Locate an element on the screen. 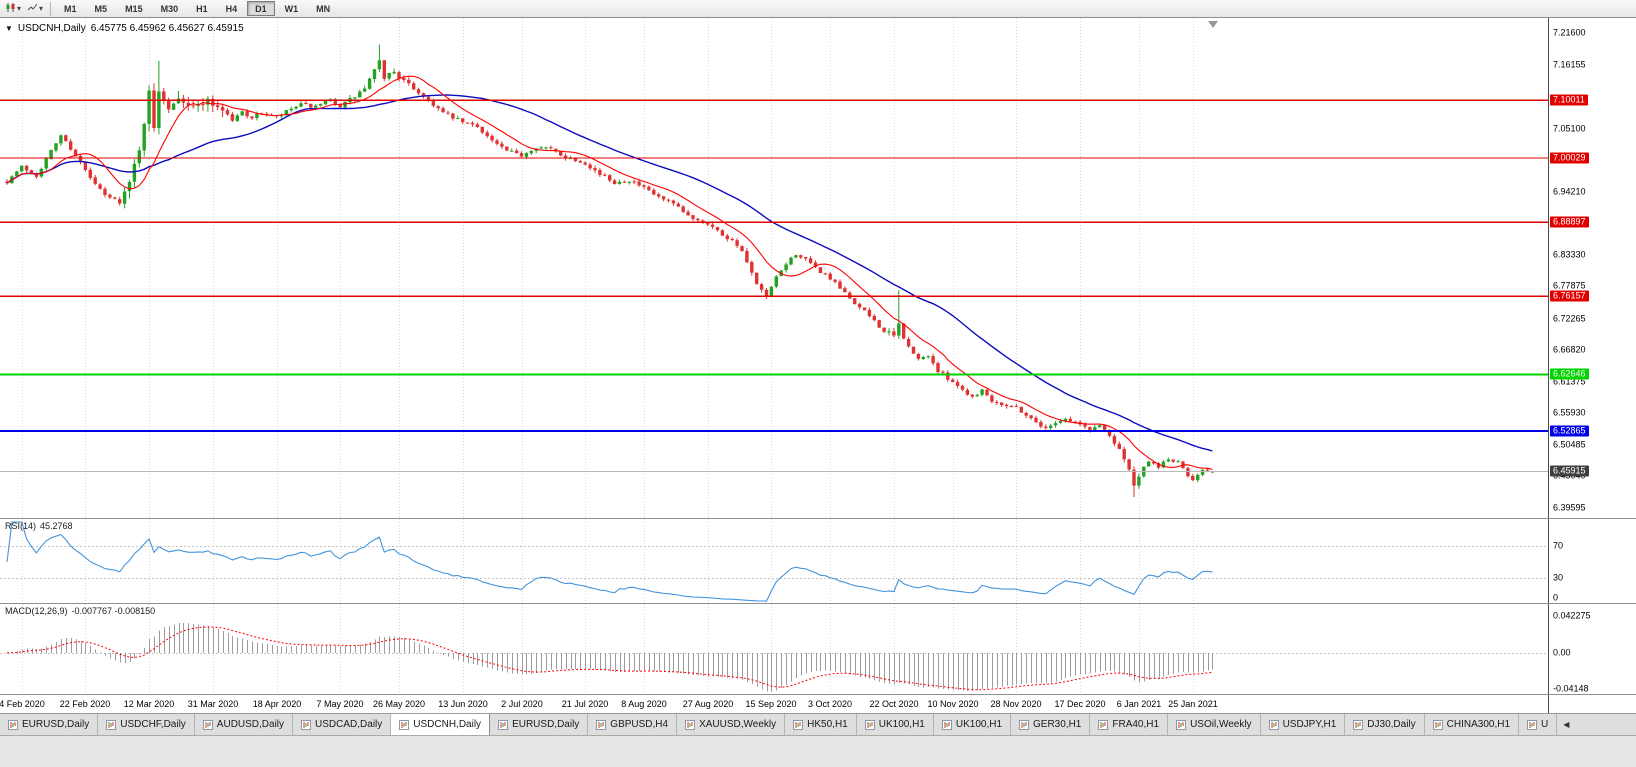  chart-tab-usoil-weekly: USOil,Weekly is located at coordinates (1214, 724).